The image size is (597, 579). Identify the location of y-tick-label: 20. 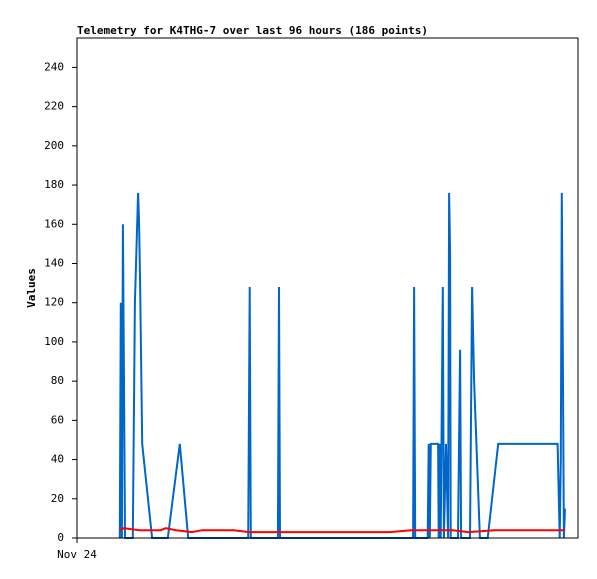
(57, 498).